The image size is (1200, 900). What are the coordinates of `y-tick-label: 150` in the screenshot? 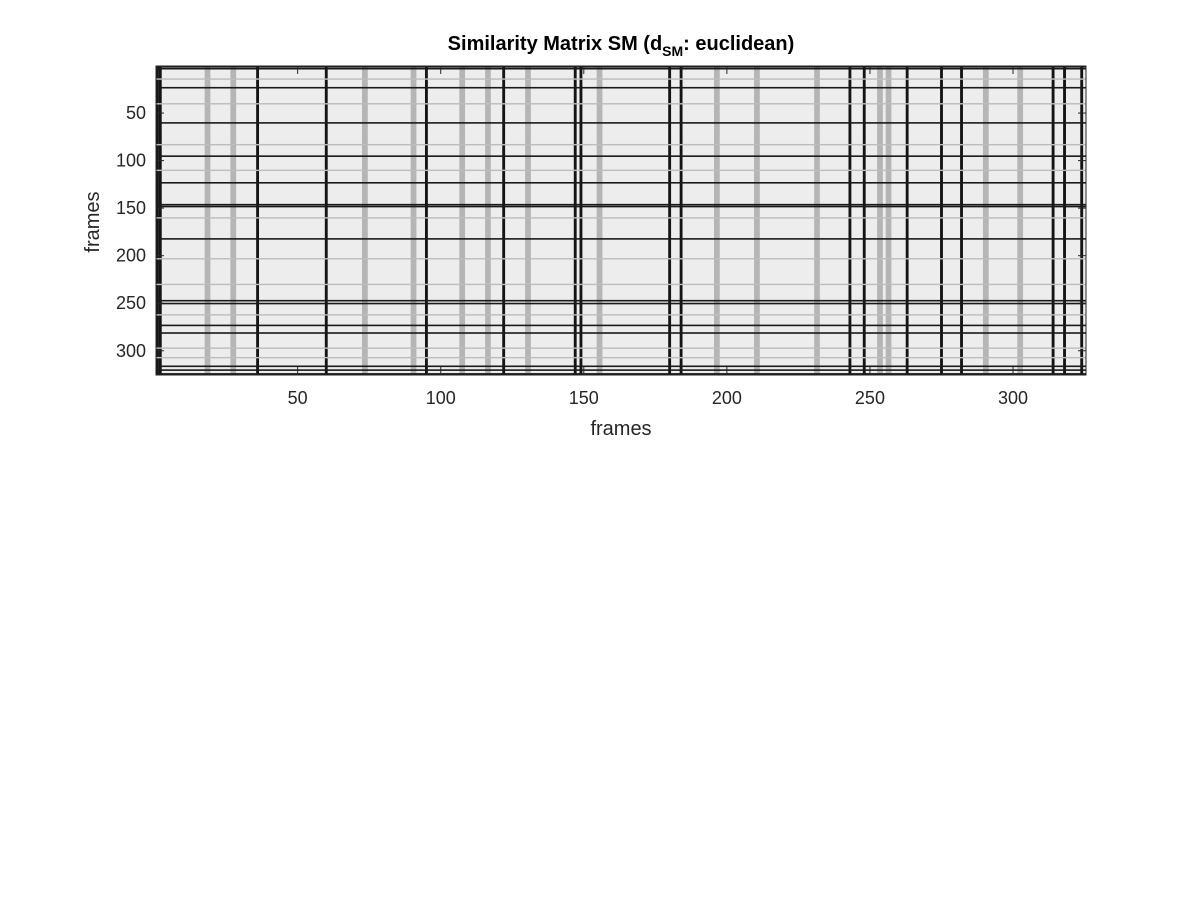 It's located at (131, 208).